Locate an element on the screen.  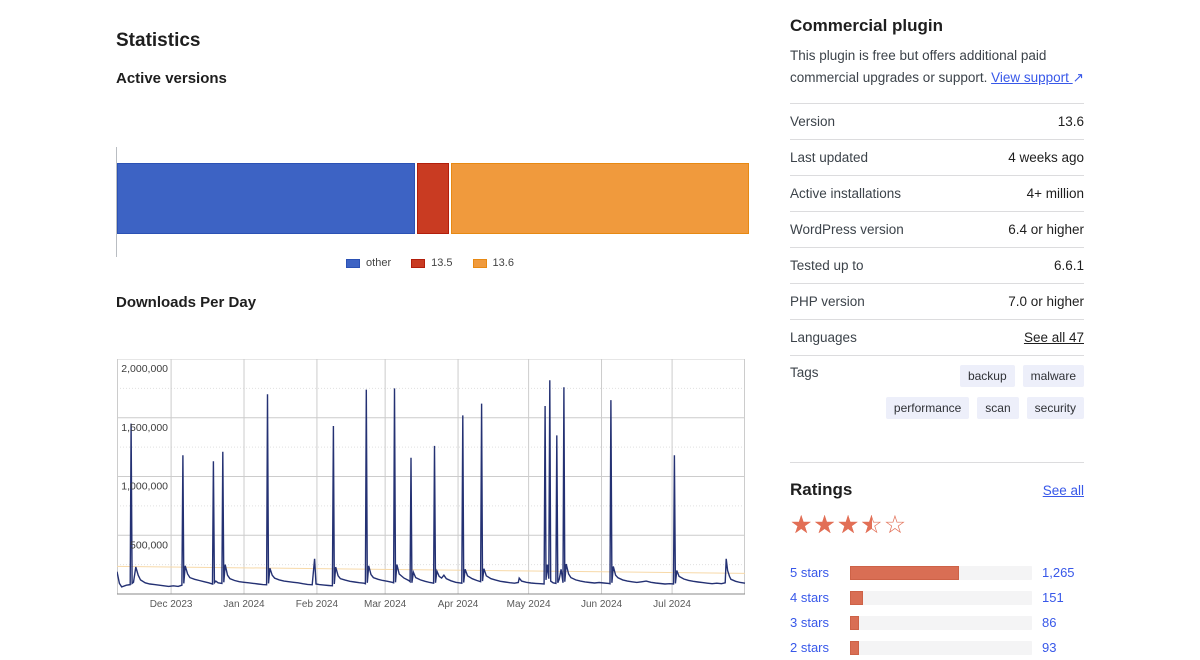
detail-row-active-installations: Active installations 4+ million is located at coordinates (937, 193).